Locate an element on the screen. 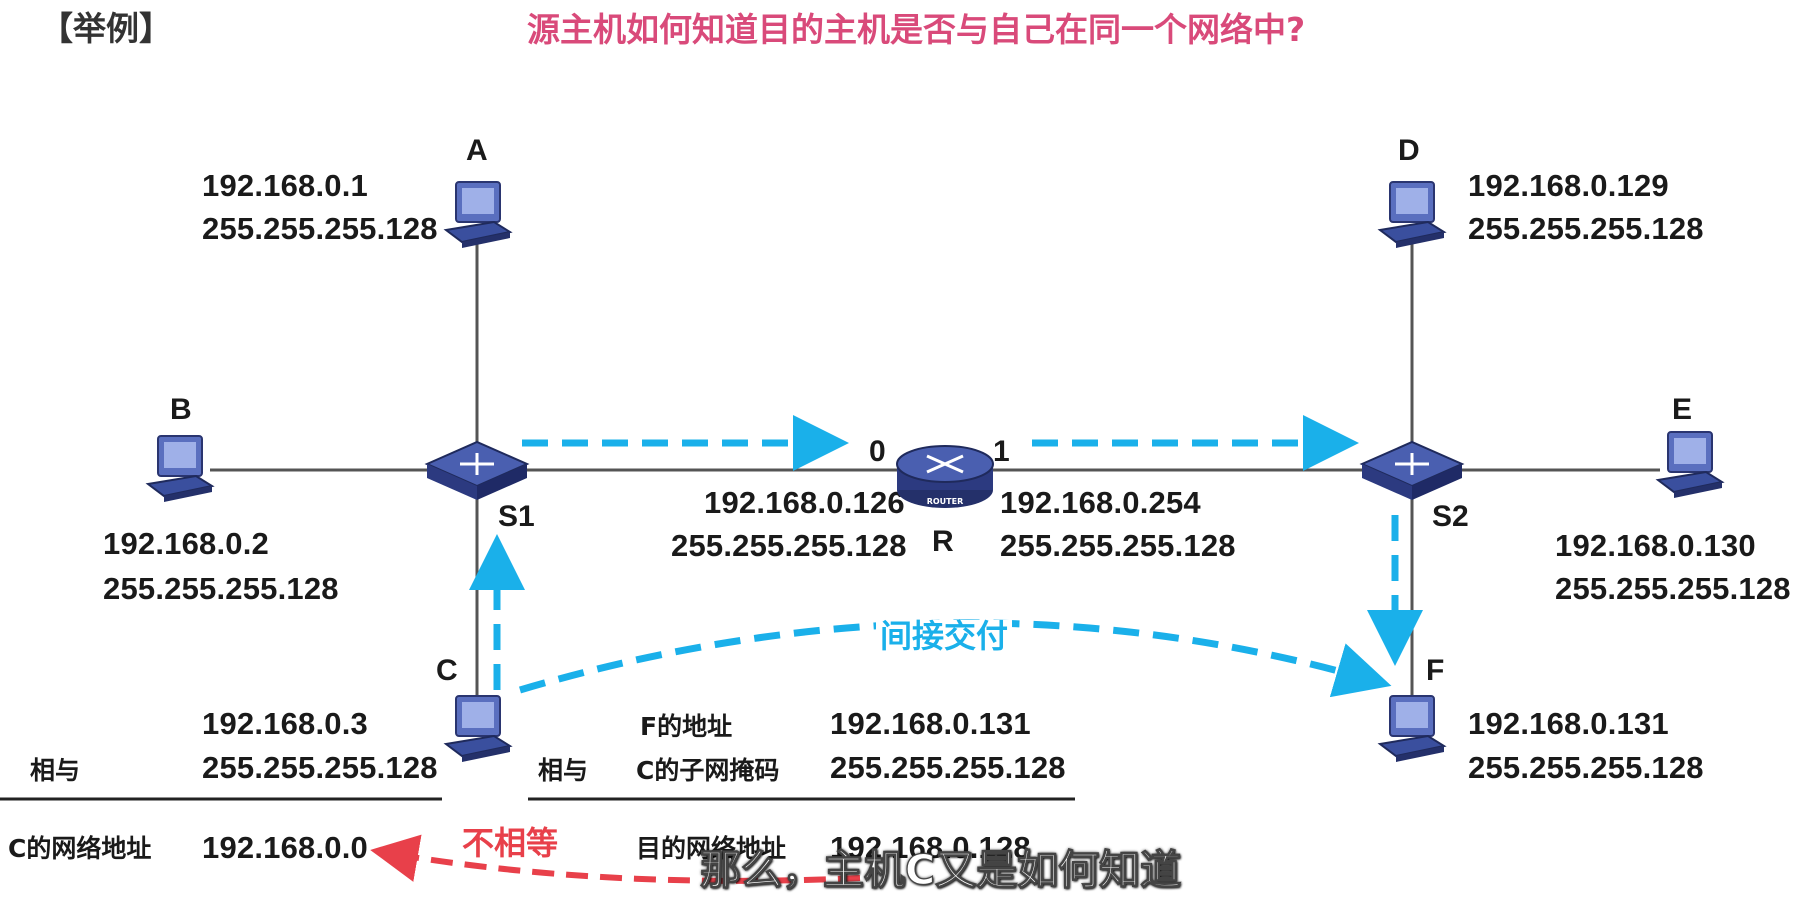  host-e-label: E is located at coordinates (1682, 409).